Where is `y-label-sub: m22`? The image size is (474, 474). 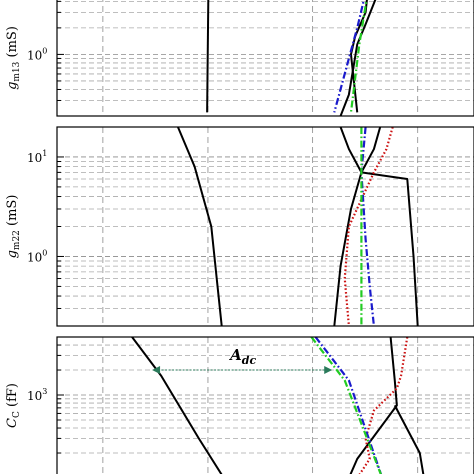 y-label-sub: m22 is located at coordinates (17, 240).